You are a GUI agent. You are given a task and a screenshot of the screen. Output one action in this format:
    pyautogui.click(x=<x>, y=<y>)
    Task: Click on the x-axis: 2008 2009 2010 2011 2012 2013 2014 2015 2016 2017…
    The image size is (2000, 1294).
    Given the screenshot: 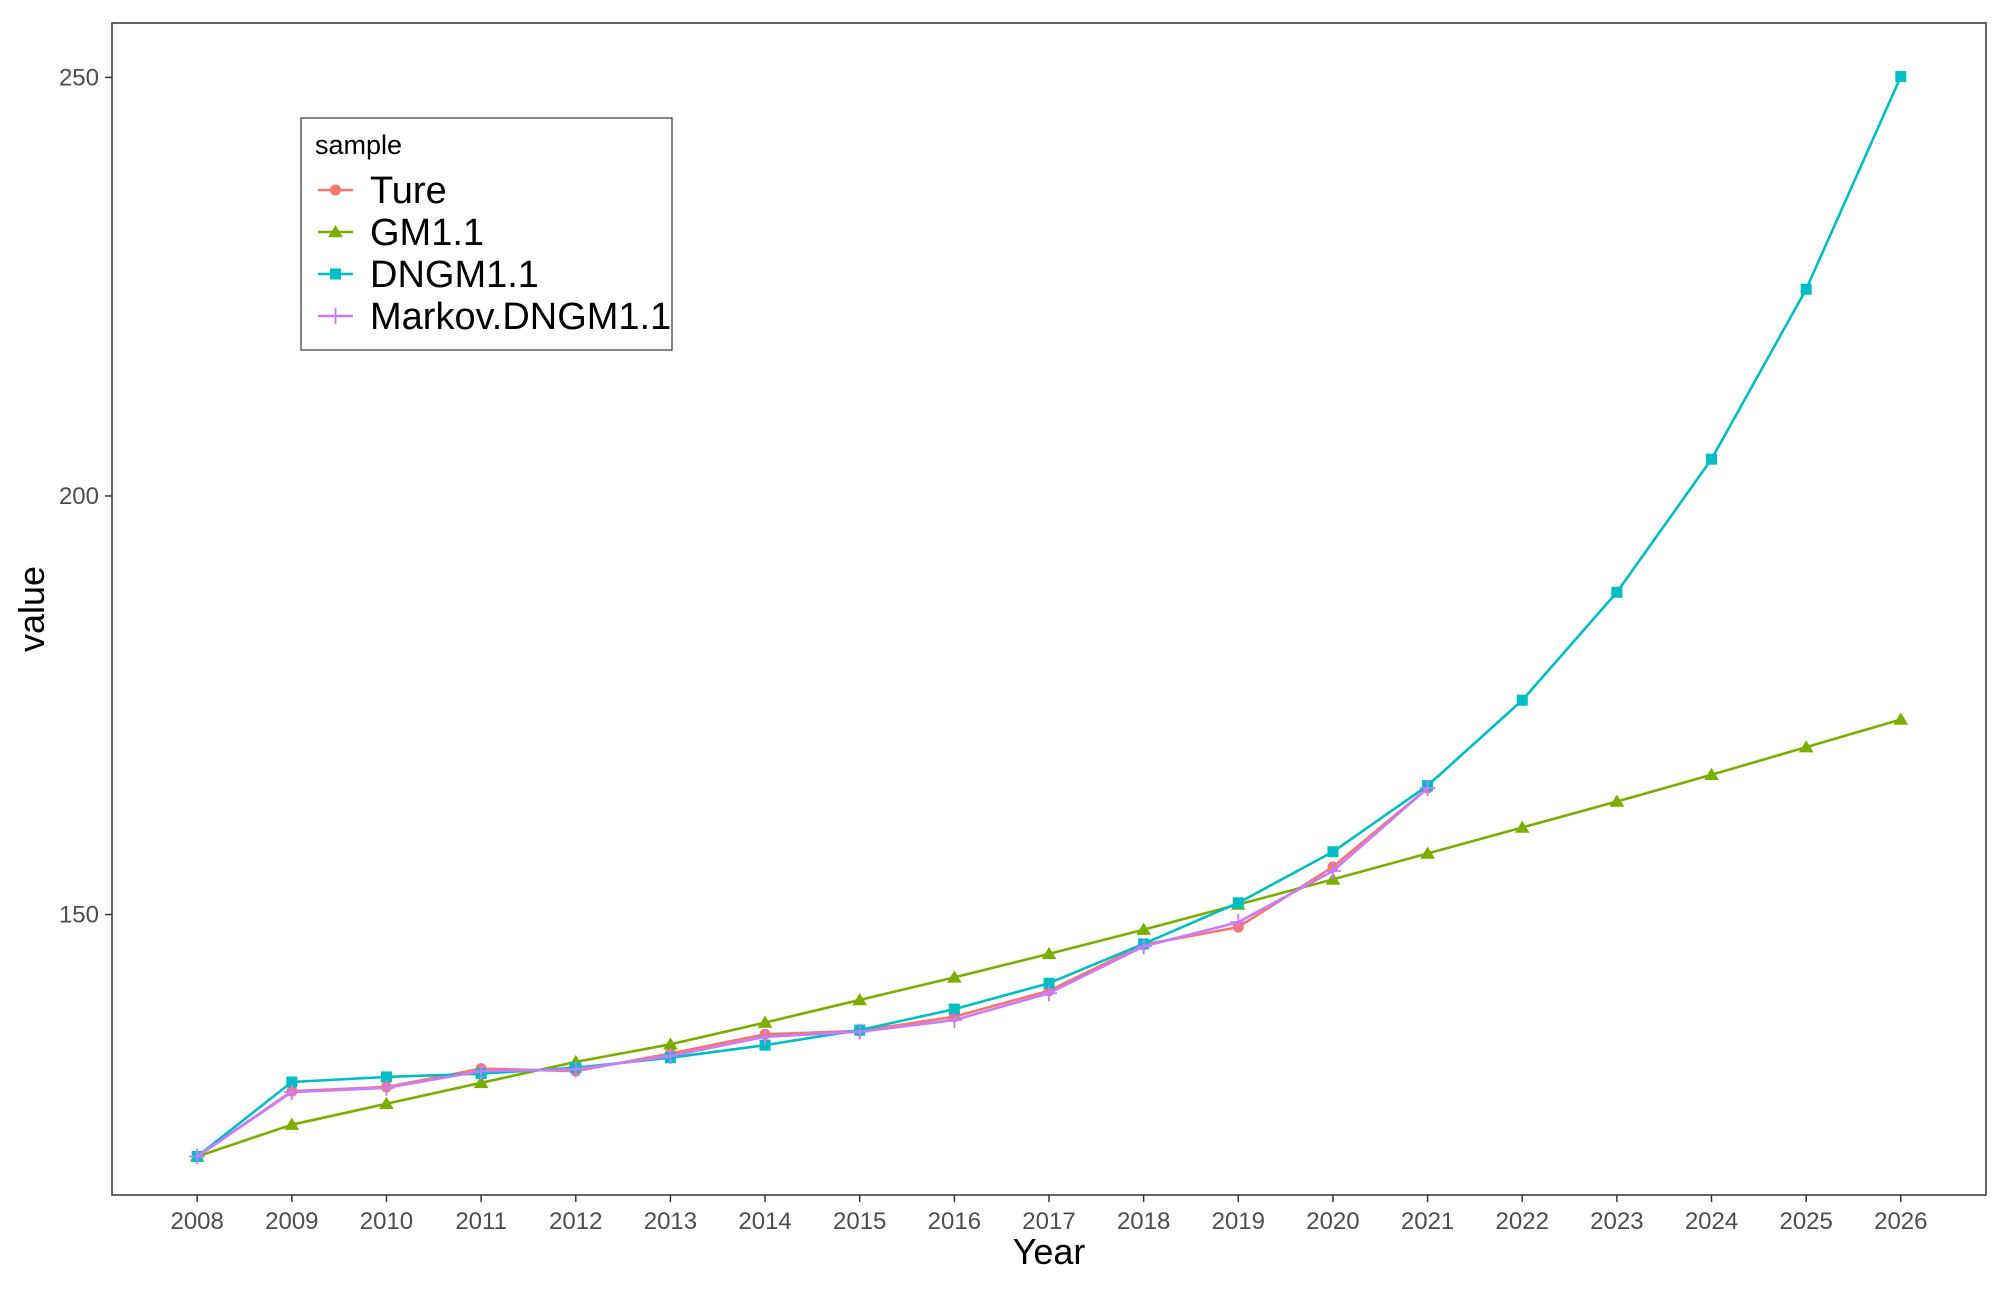 What is the action you would take?
    pyautogui.click(x=1049, y=1215)
    